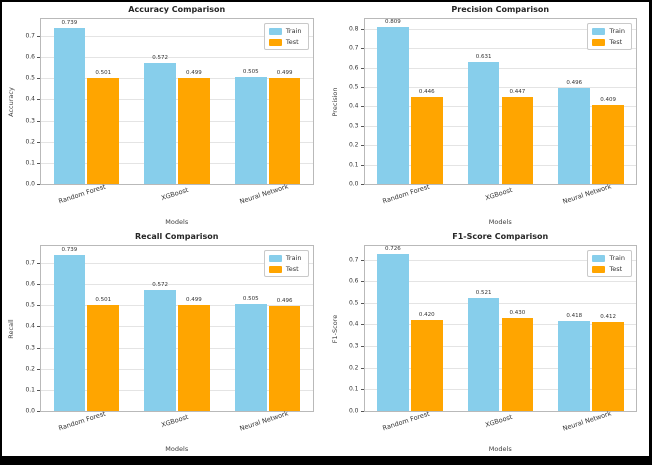 The height and width of the screenshot is (465, 652). Describe the element at coordinates (517, 313) in the screenshot. I see `value-label-test-xgboost: 0.430` at that location.